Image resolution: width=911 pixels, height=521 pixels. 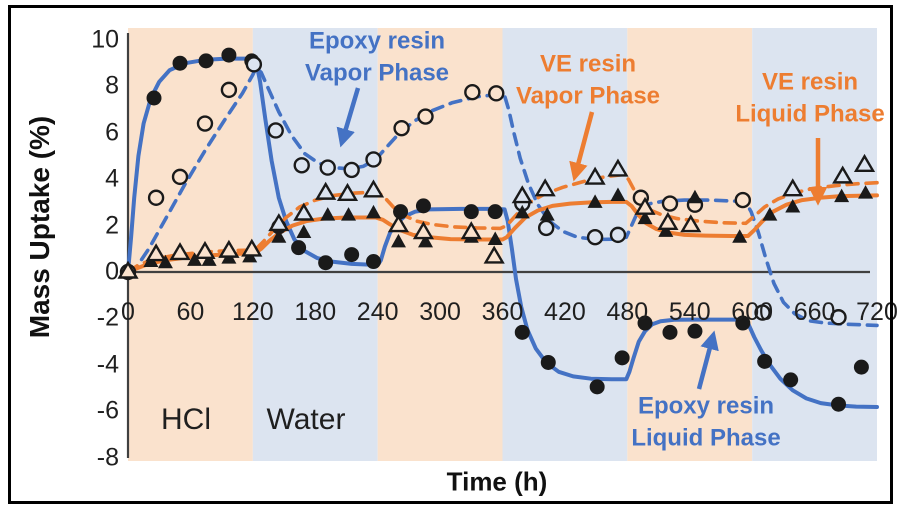 I want to click on y-tick-label: 4, so click(x=112, y=178).